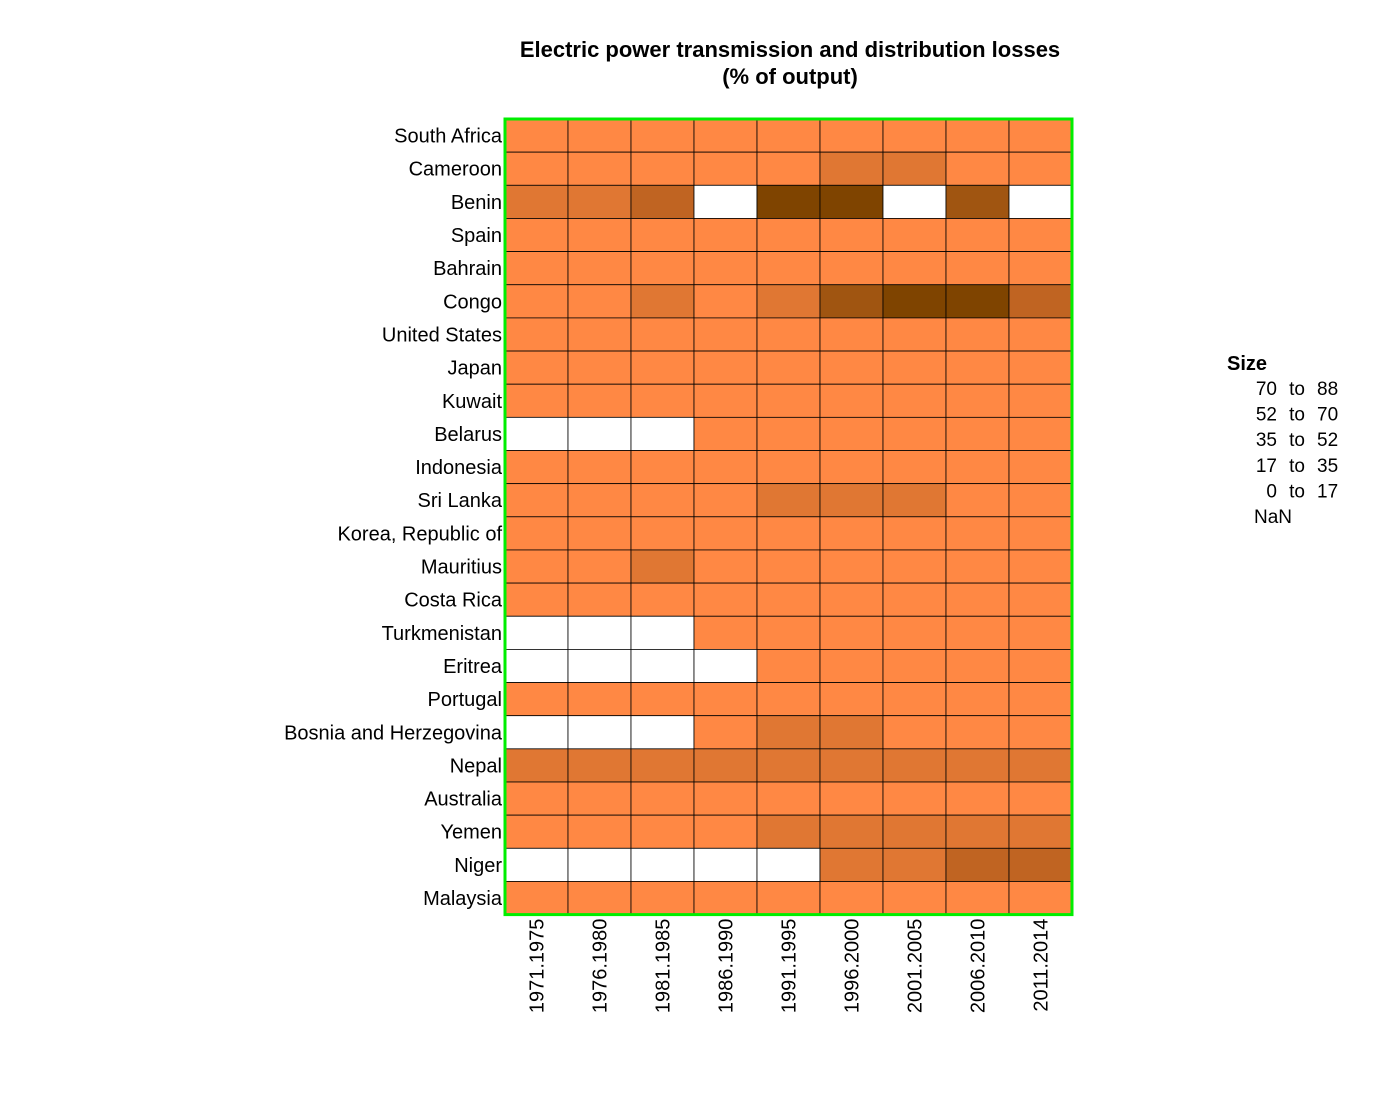 The width and height of the screenshot is (1400, 1100). Describe the element at coordinates (1327, 491) in the screenshot. I see `legend-entry-high: 17` at that location.